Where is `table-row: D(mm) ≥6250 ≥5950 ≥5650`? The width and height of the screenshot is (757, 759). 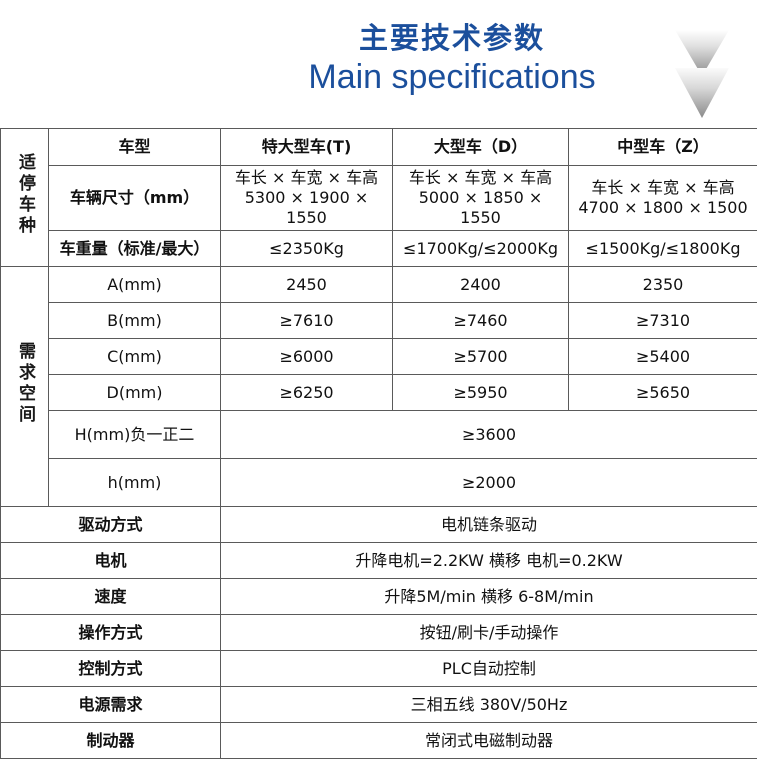 table-row: D(mm) ≥6250 ≥5950 ≥5650 is located at coordinates (379, 393).